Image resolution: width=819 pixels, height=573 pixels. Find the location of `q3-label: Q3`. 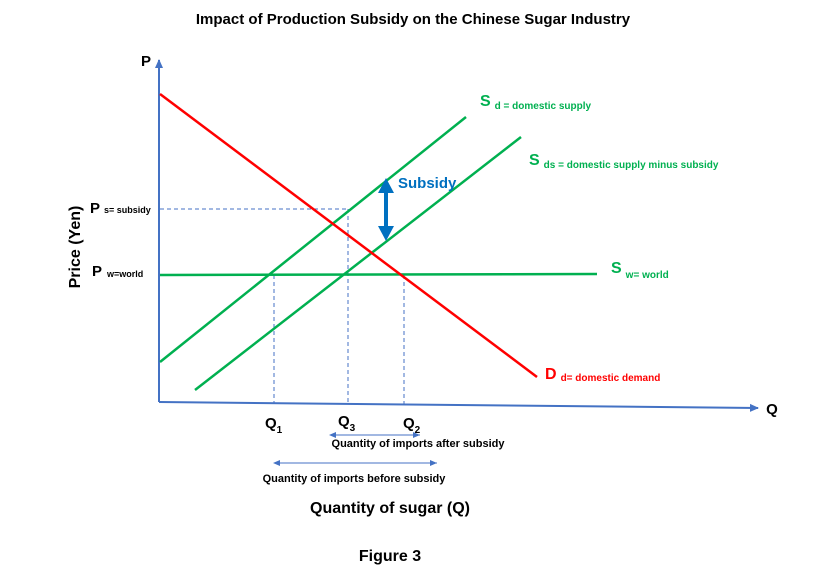

q3-label: Q3 is located at coordinates (347, 423).